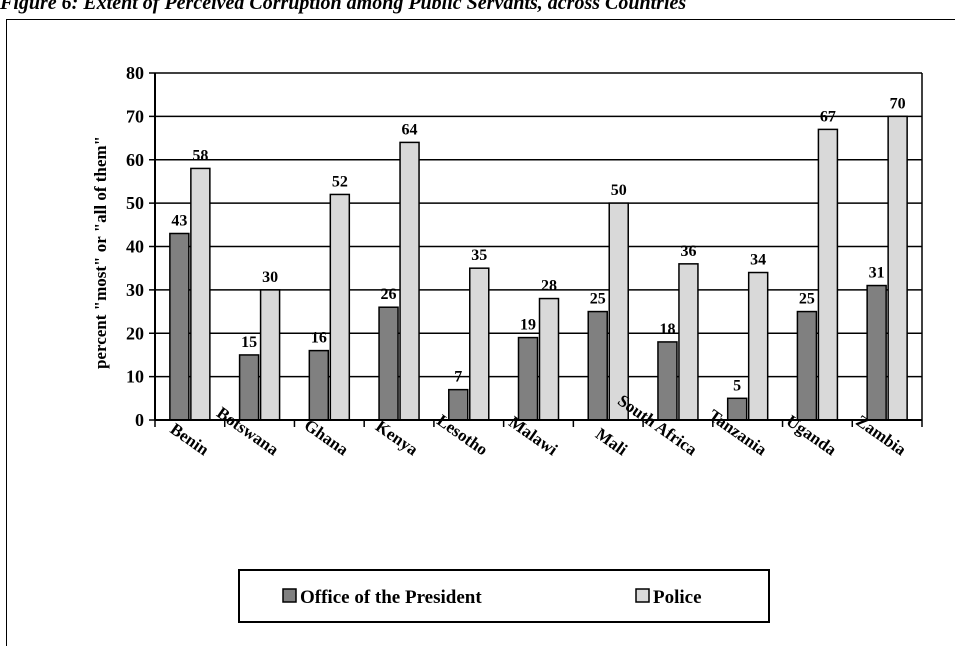  I want to click on bar-ghana-police, so click(340, 307).